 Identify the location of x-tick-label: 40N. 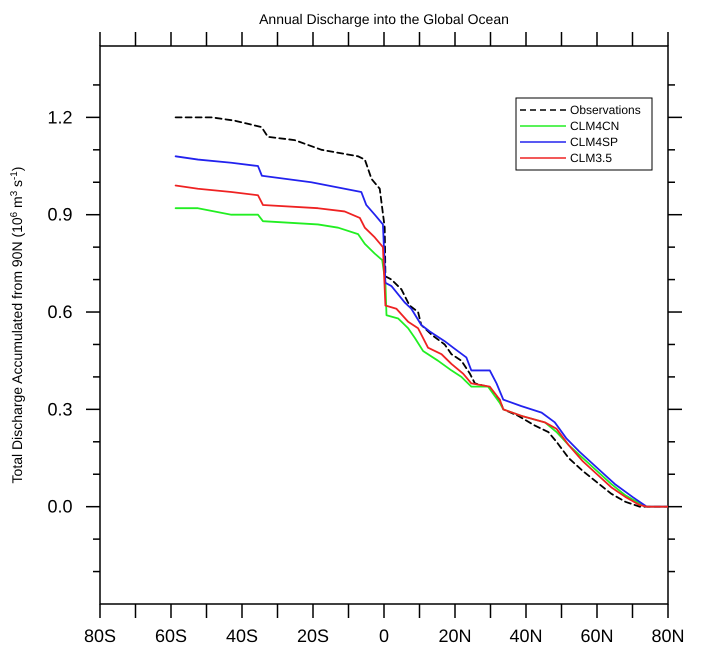
(526, 636).